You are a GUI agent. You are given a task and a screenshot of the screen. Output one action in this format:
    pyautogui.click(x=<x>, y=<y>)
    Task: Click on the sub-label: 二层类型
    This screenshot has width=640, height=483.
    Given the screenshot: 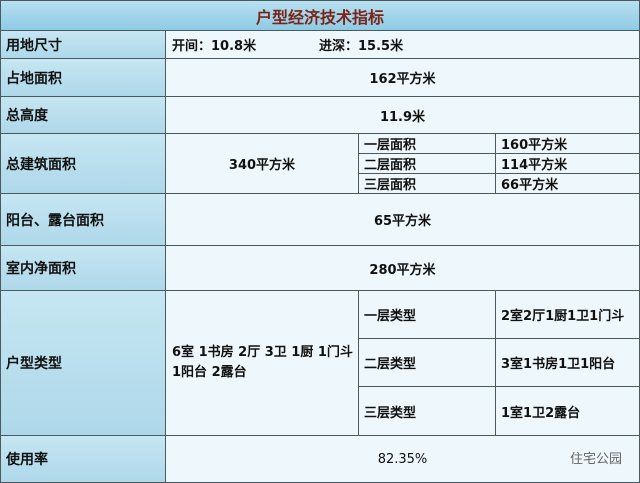 What is the action you would take?
    pyautogui.click(x=427, y=362)
    